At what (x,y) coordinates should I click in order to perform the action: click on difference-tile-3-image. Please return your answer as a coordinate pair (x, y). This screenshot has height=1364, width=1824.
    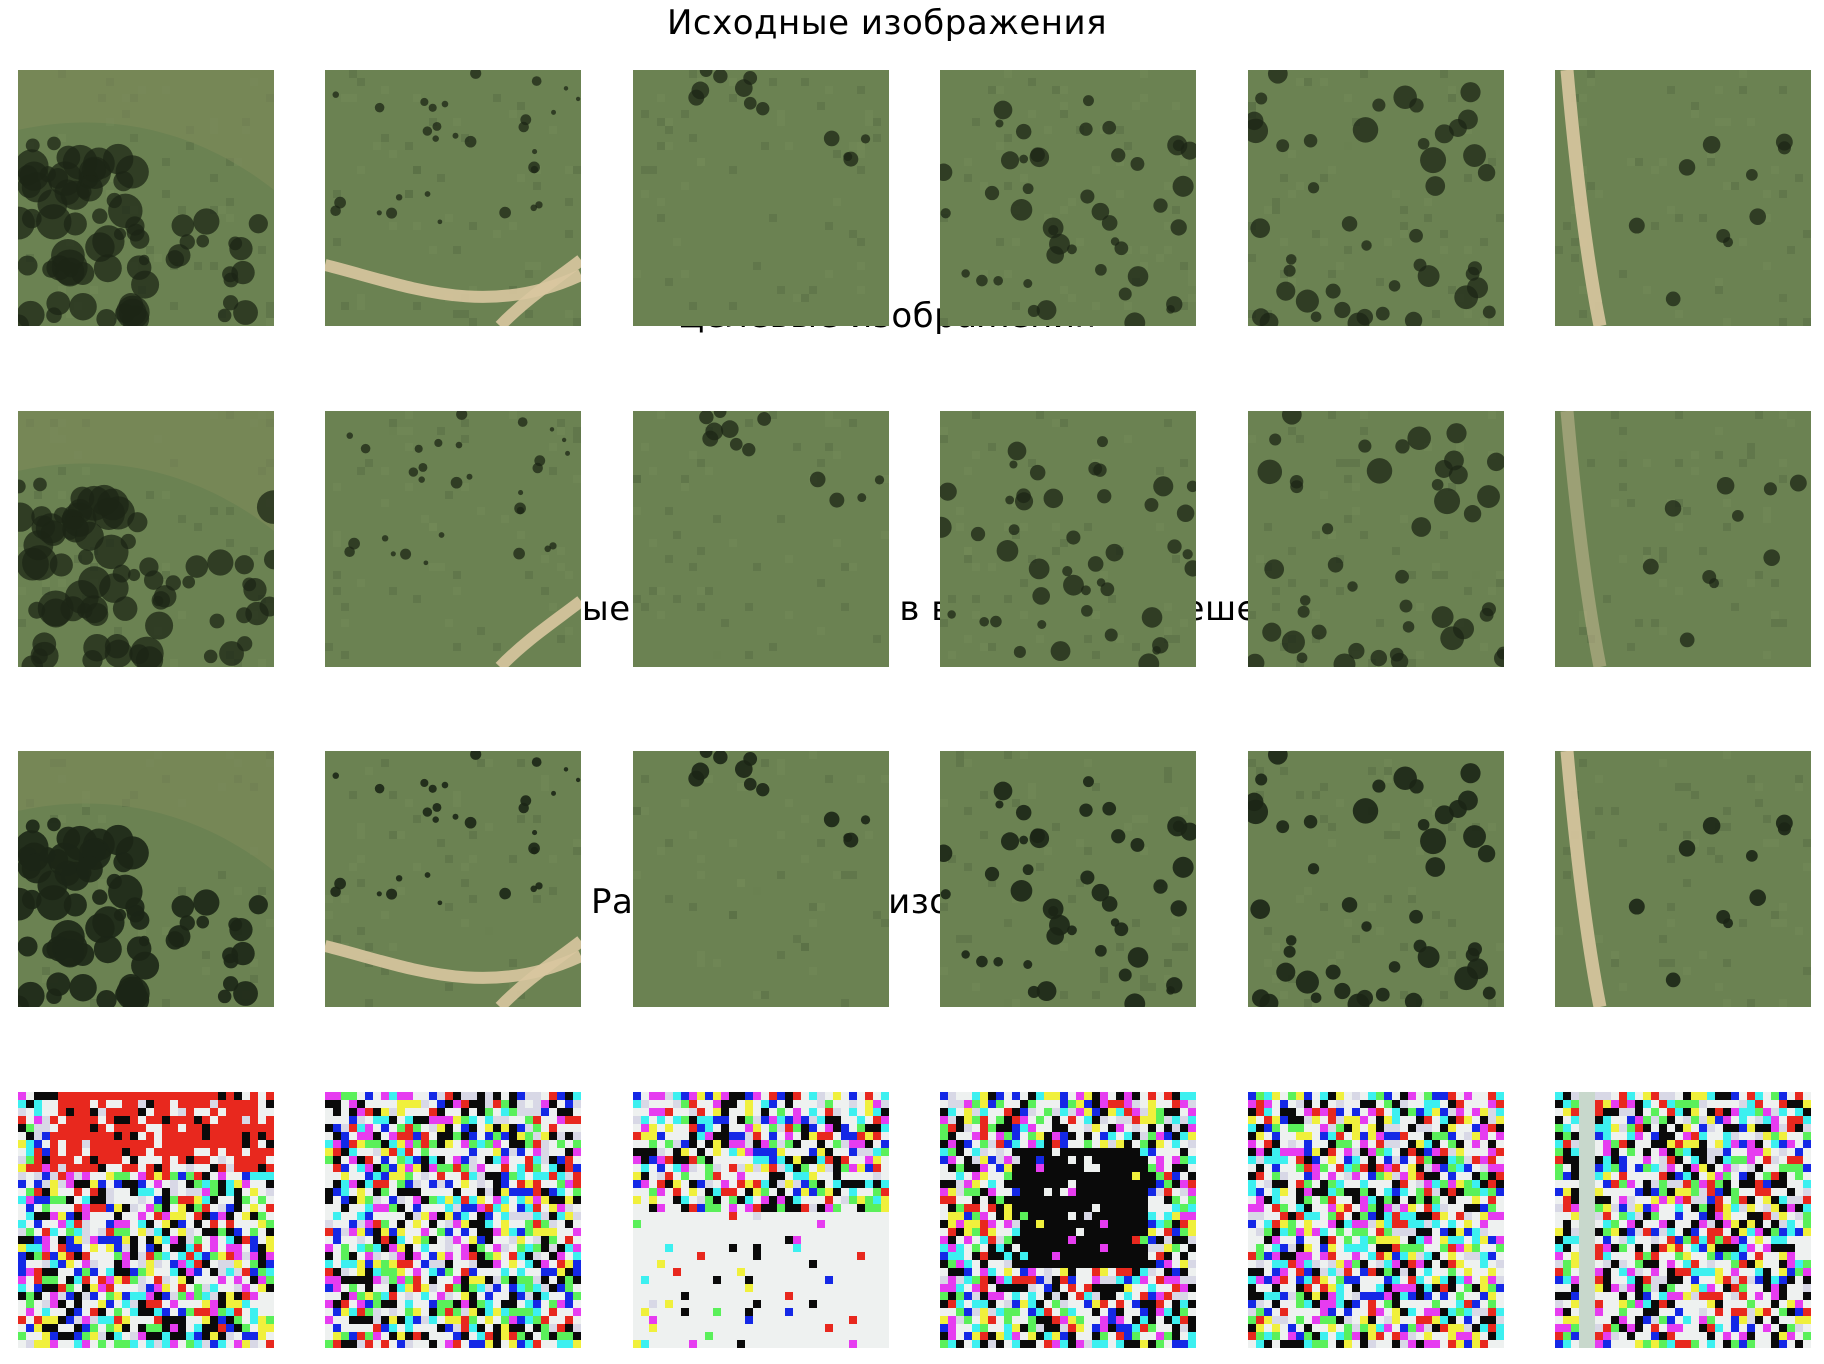
    Looking at the image, I should click on (761, 1220).